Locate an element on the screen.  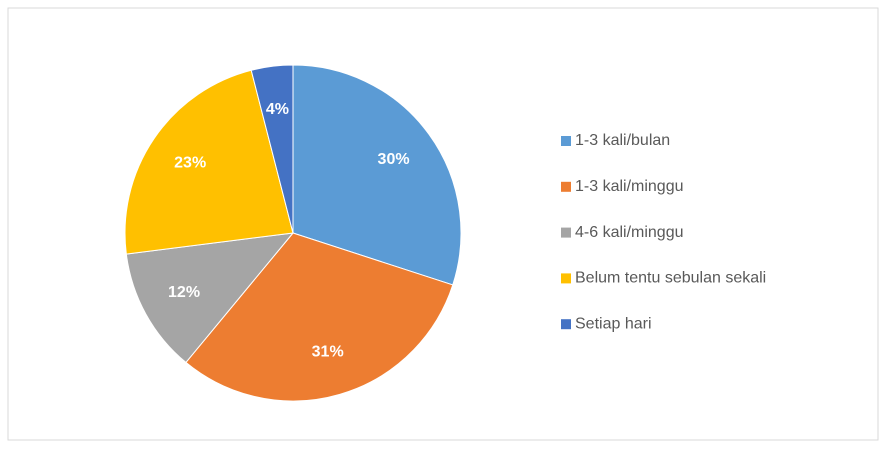
data-label: 4% is located at coordinates (277, 109).